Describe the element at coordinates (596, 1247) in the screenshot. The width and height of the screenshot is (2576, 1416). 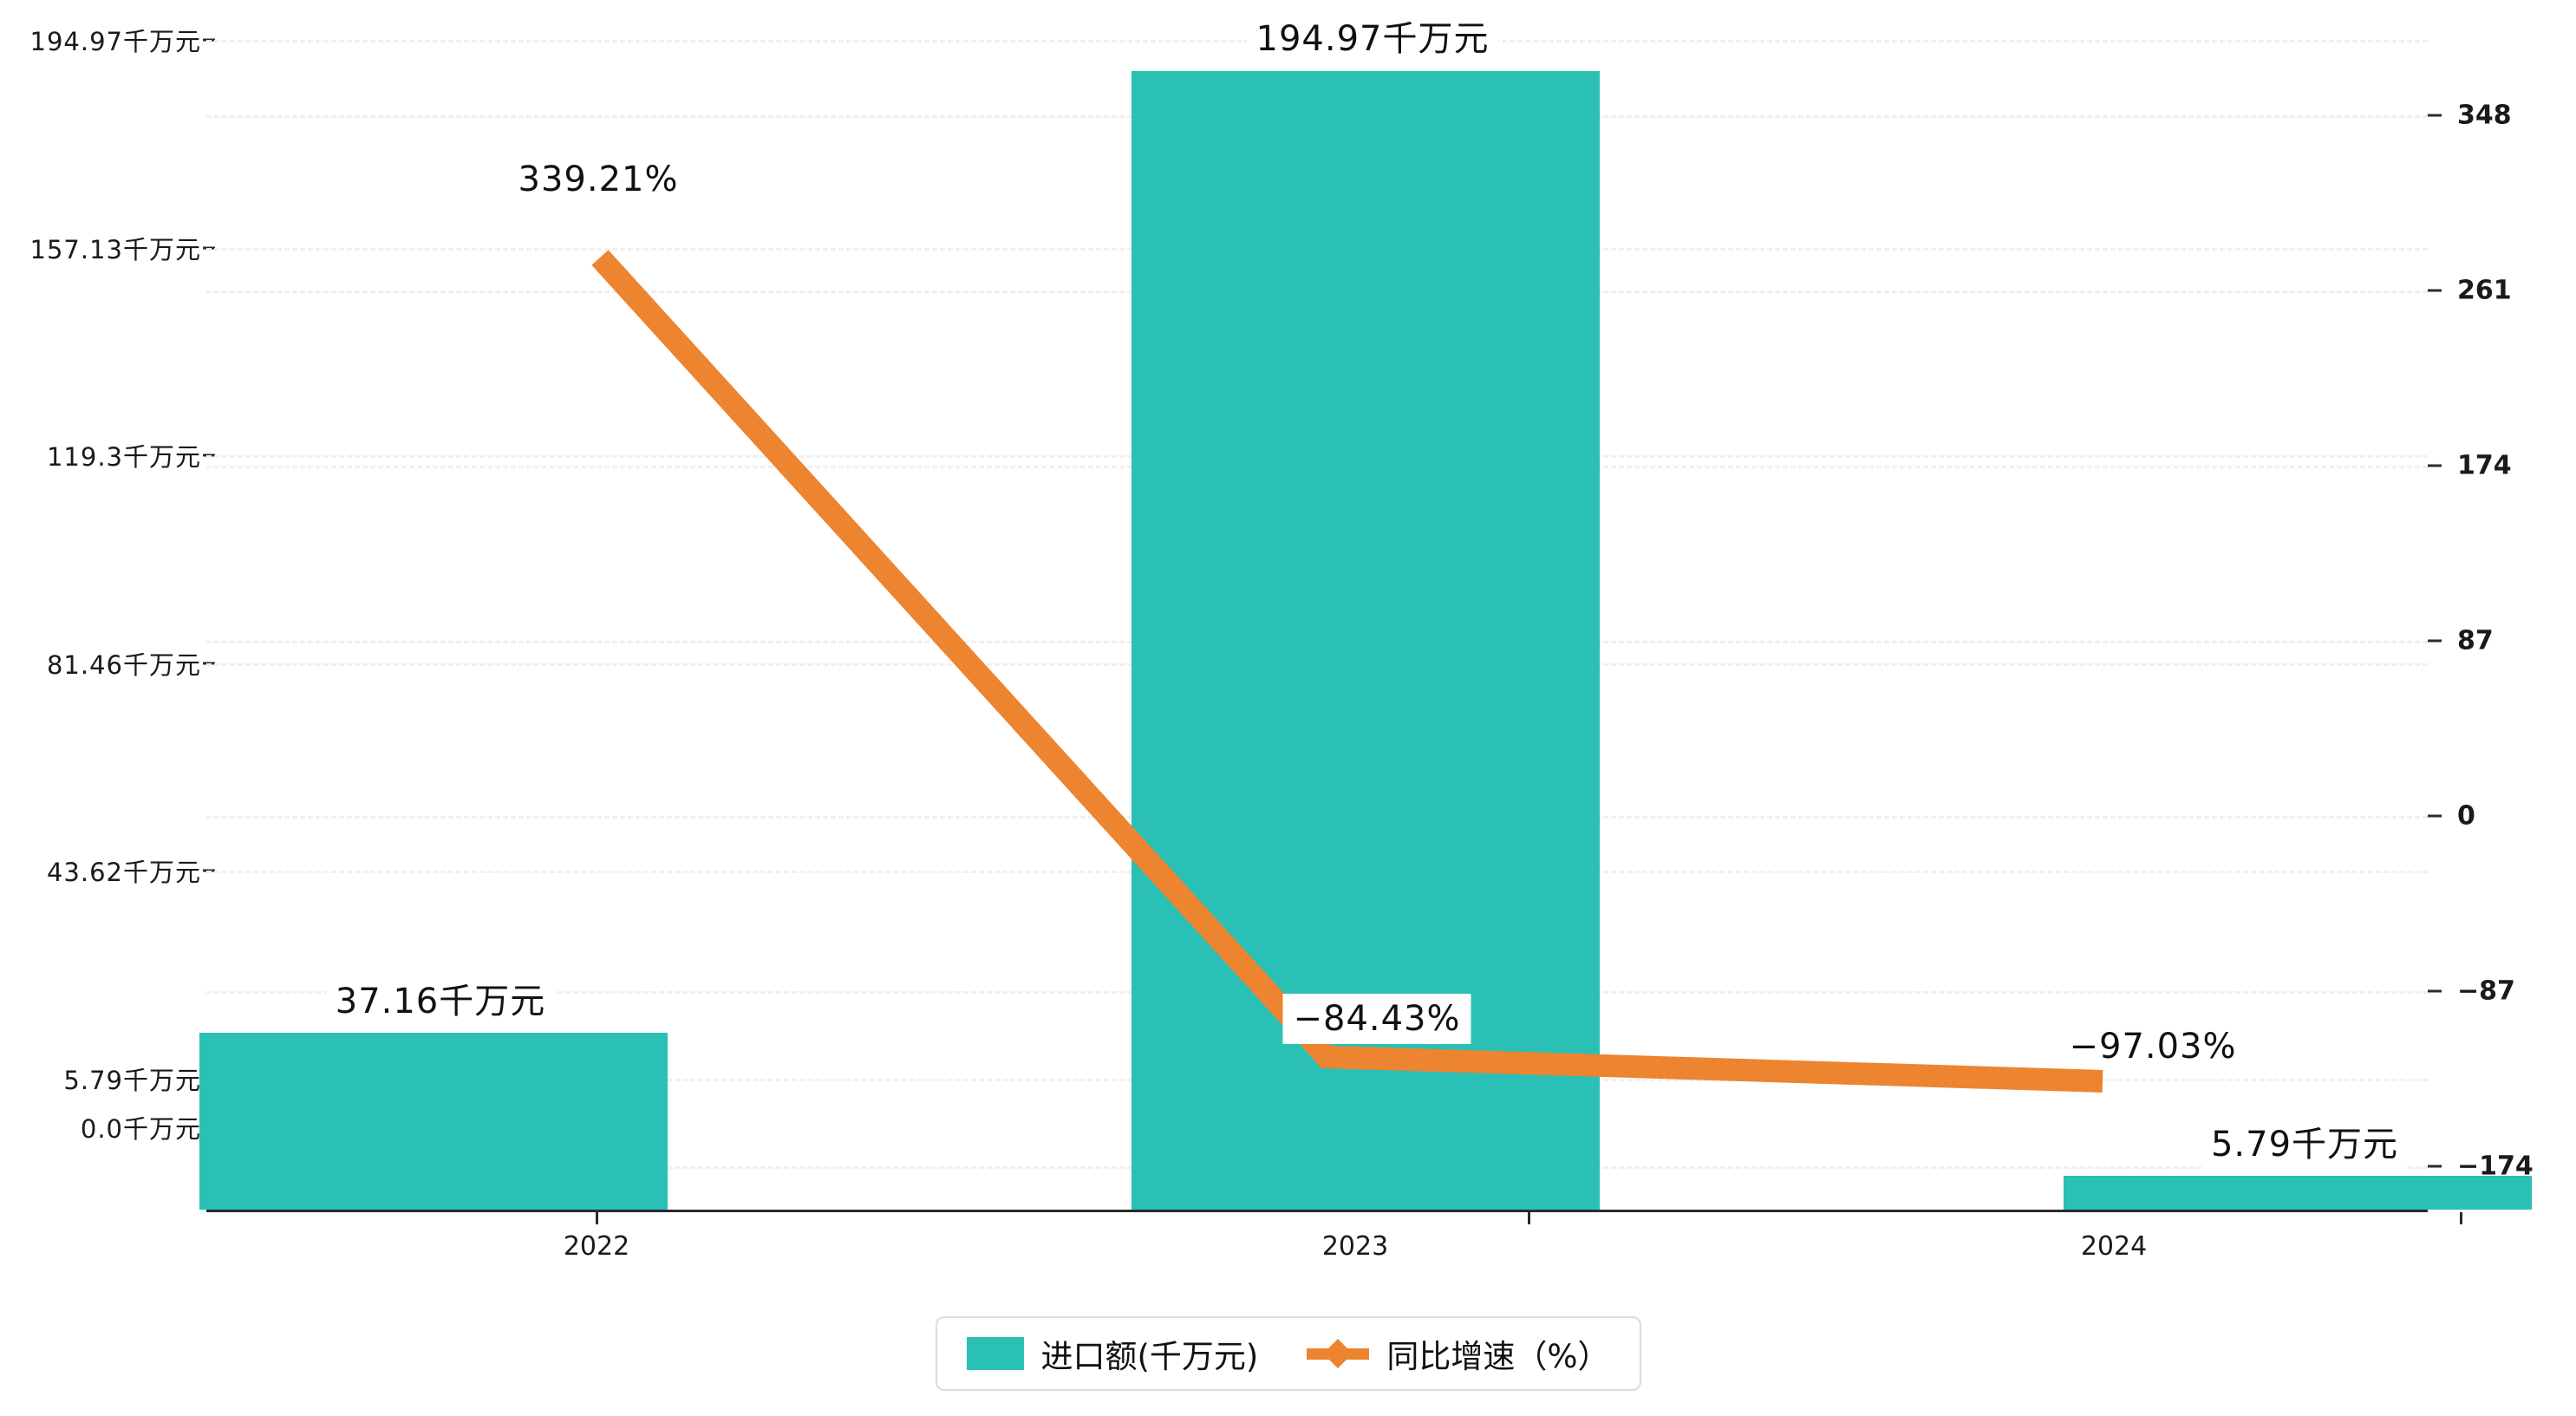
I see `x-axis-tick-label-2022: 2022` at that location.